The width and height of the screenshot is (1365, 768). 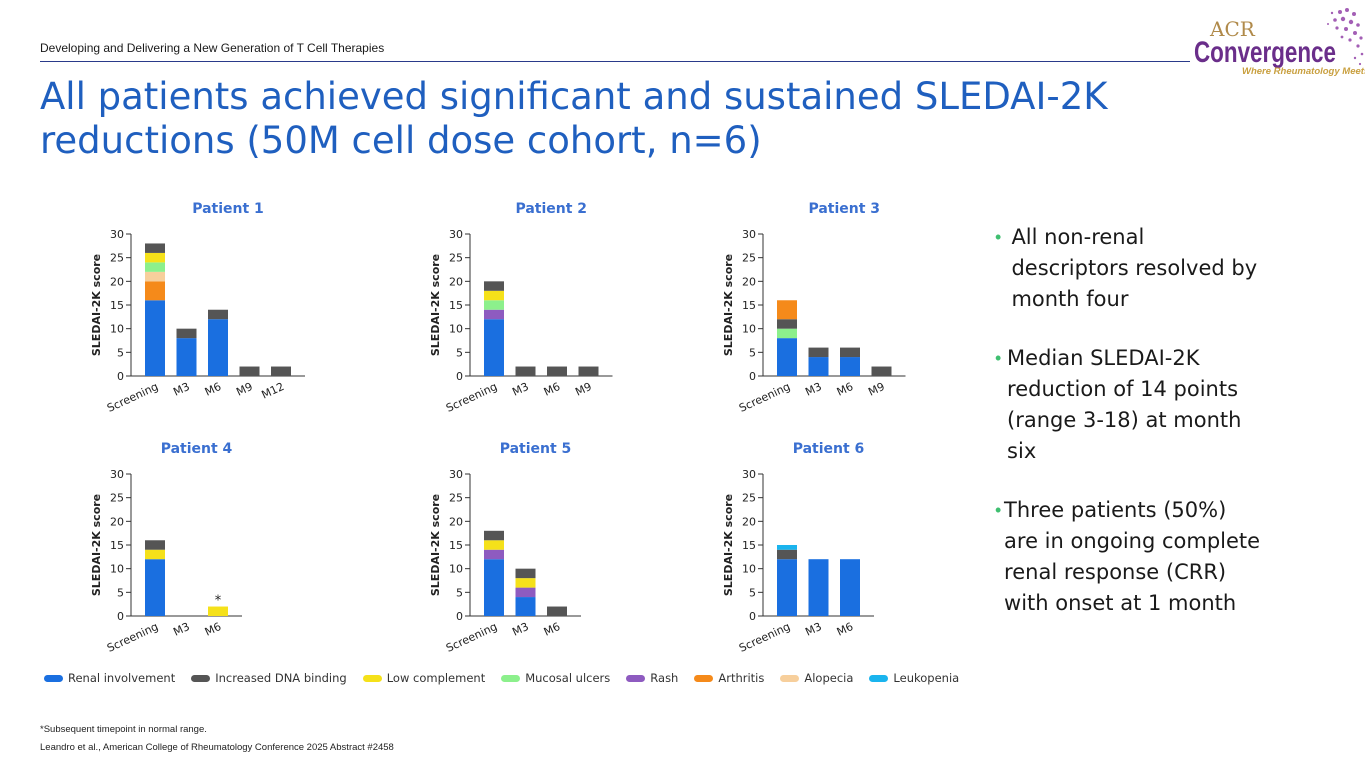 I want to click on annotation-label: *, so click(x=218, y=601).